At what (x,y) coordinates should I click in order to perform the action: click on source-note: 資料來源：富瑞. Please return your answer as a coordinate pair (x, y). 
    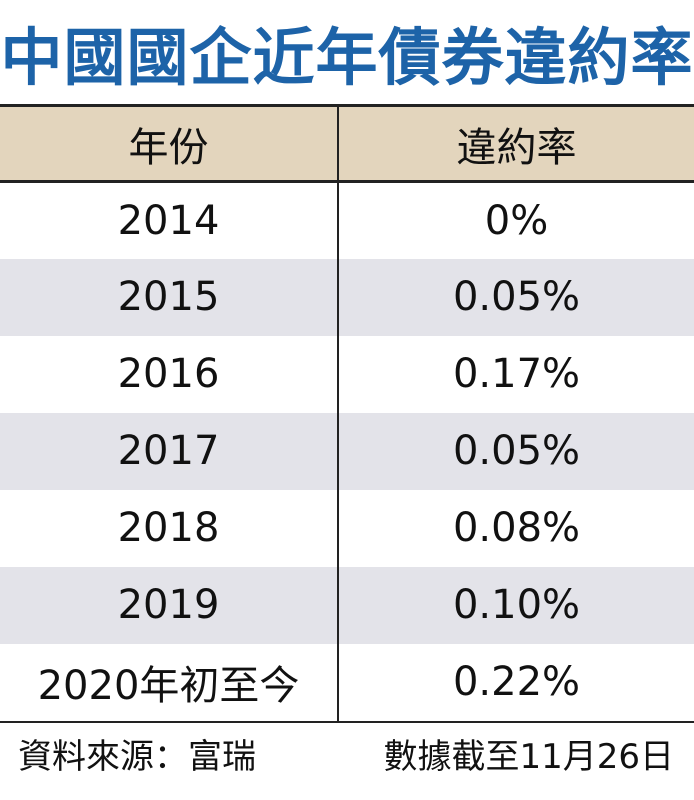
    Looking at the image, I should click on (137, 757).